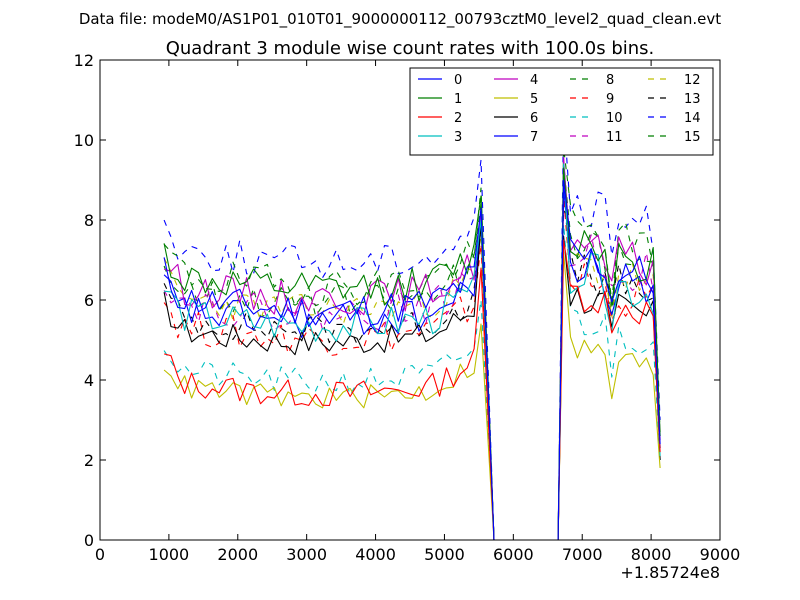 The image size is (800, 600). Describe the element at coordinates (100, 554) in the screenshot. I see `x-tick-label: 0` at that location.